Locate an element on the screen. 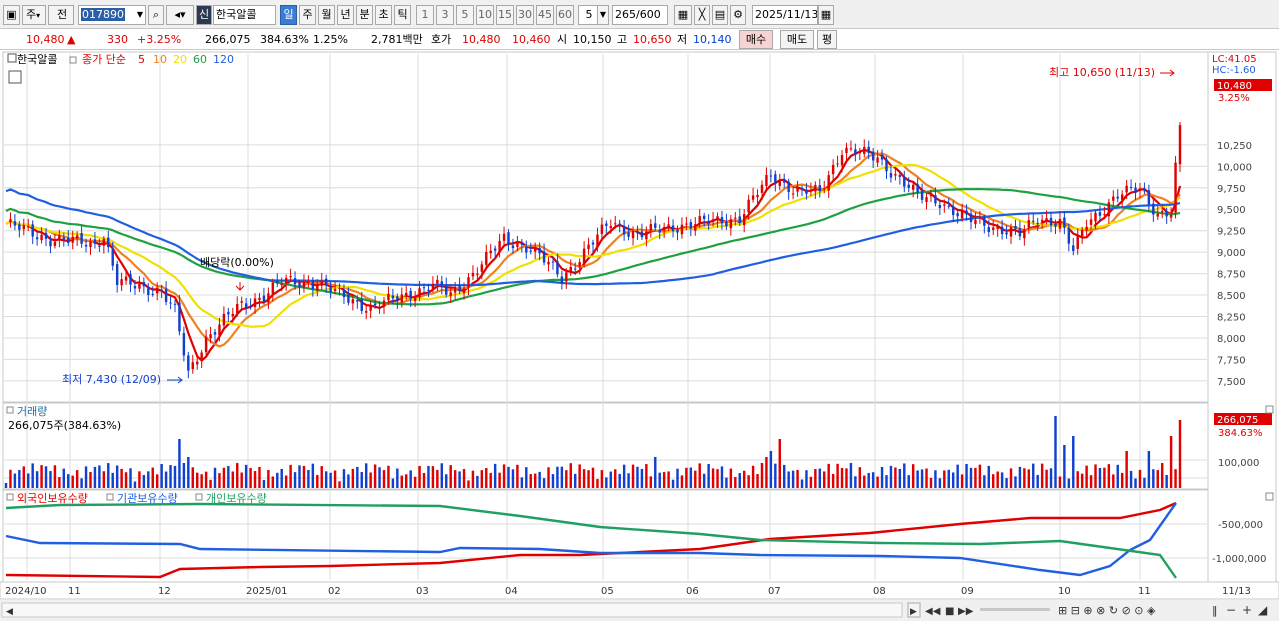 The image size is (1279, 621). buy-button: 매수 is located at coordinates (756, 39).